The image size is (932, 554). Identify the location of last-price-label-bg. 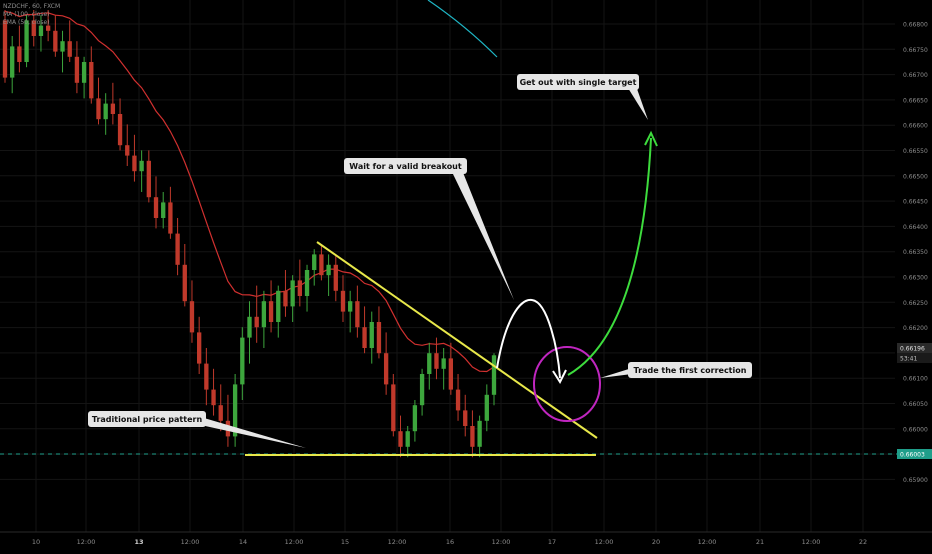
(914, 348).